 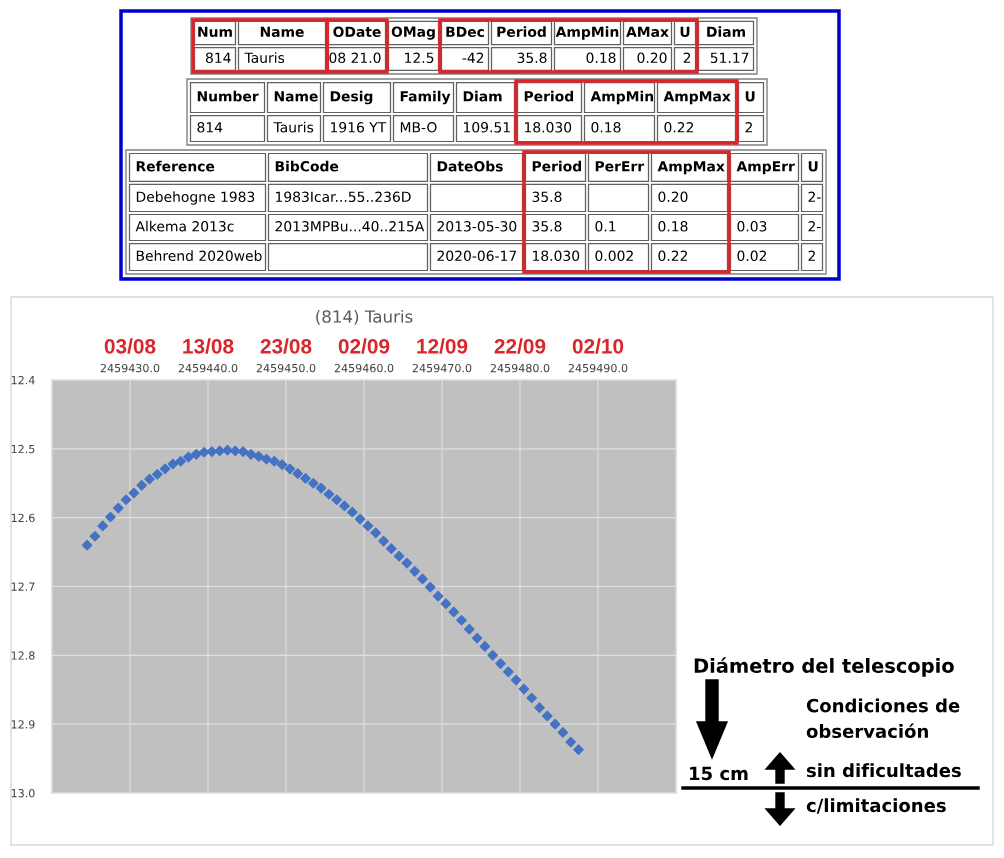 What do you see at coordinates (520, 368) in the screenshot?
I see `x-tick-label: 2459480.0` at bounding box center [520, 368].